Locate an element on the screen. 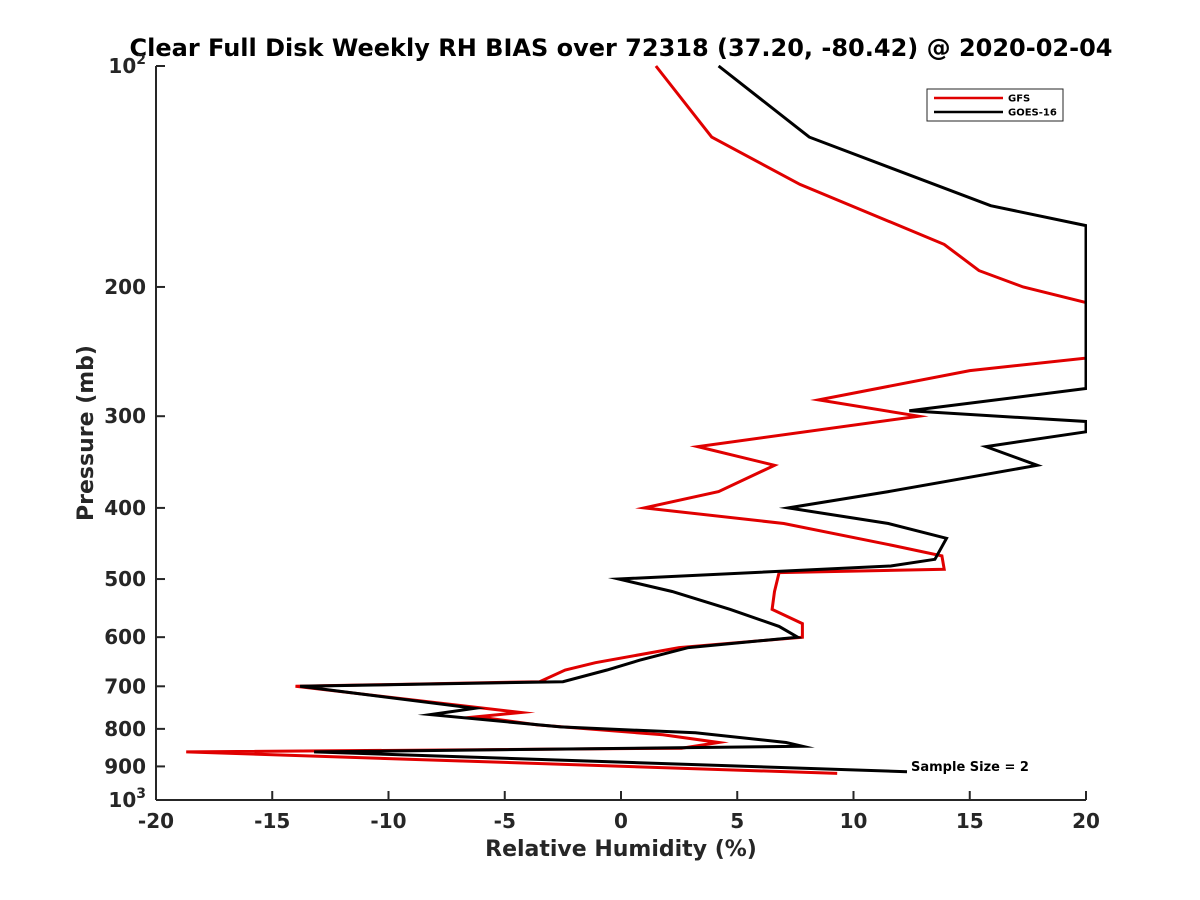  y-tick-label: 900 is located at coordinates (125, 766).